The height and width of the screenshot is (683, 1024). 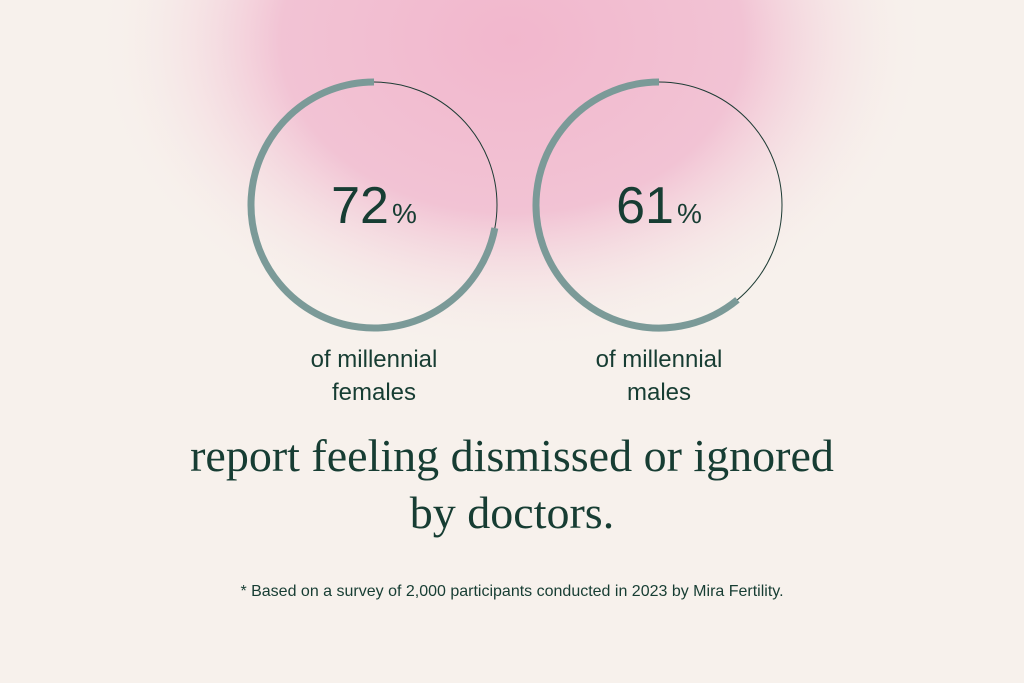 I want to click on stat-number: 72, so click(x=360, y=206).